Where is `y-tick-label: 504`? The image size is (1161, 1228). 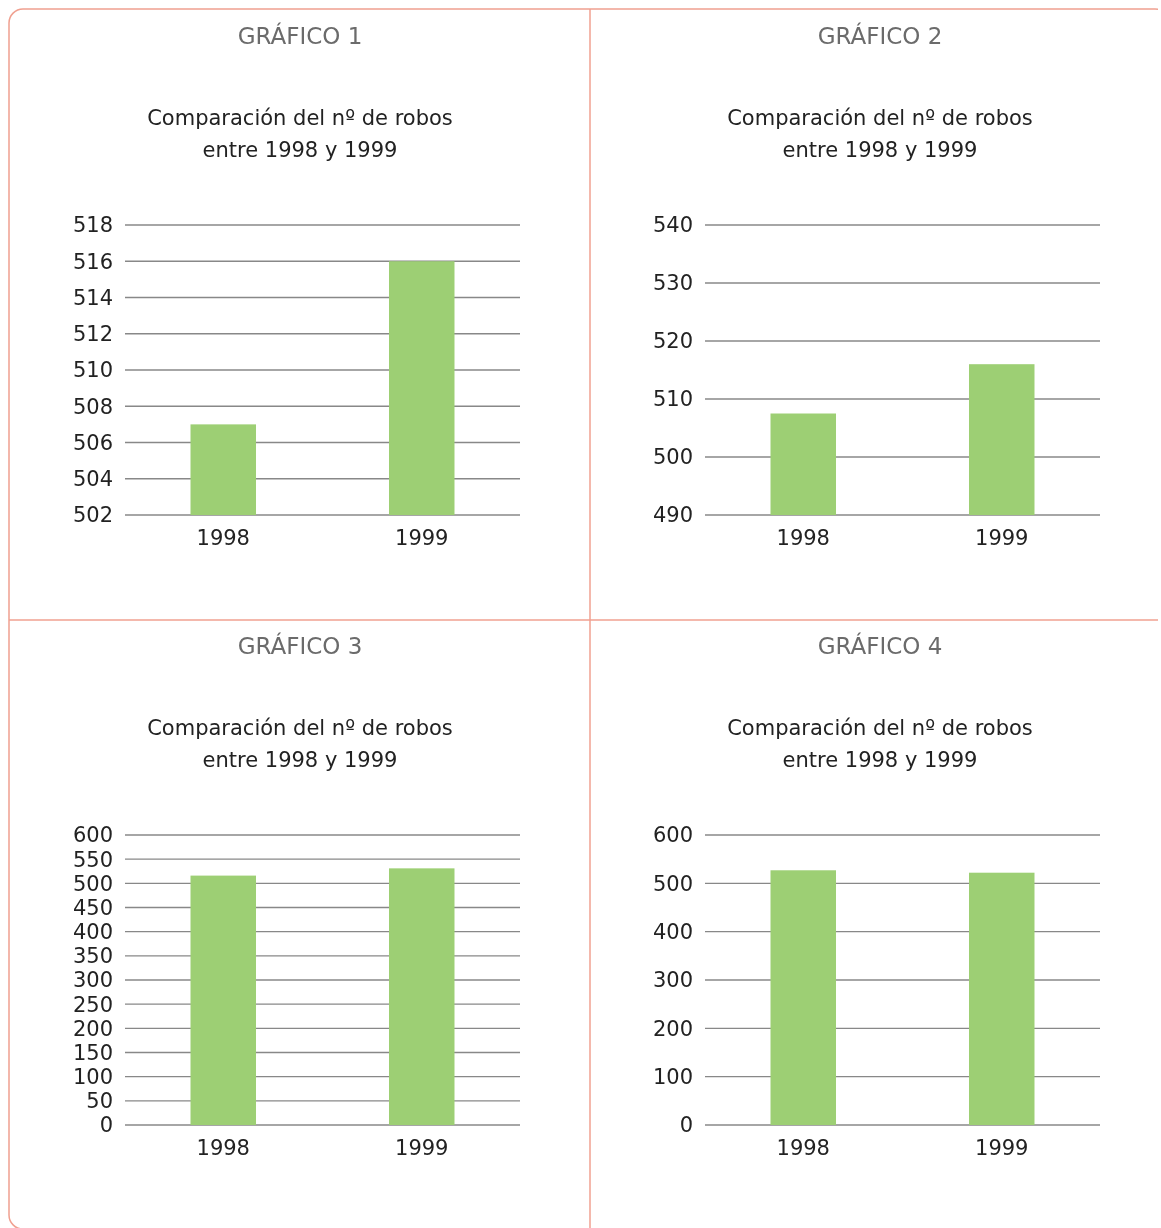 y-tick-label: 504 is located at coordinates (92, 479).